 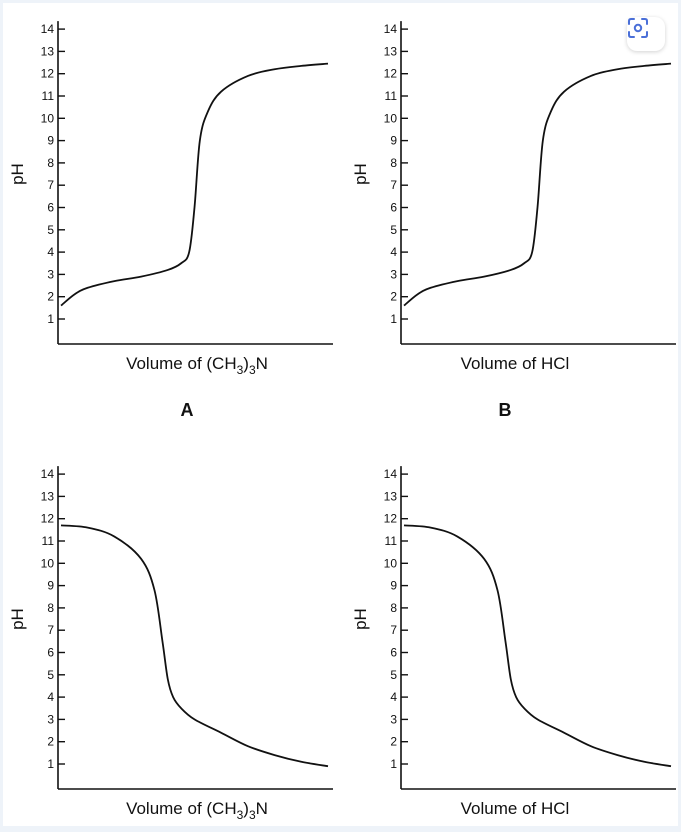 What do you see at coordinates (187, 410) in the screenshot?
I see `panel-label: A` at bounding box center [187, 410].